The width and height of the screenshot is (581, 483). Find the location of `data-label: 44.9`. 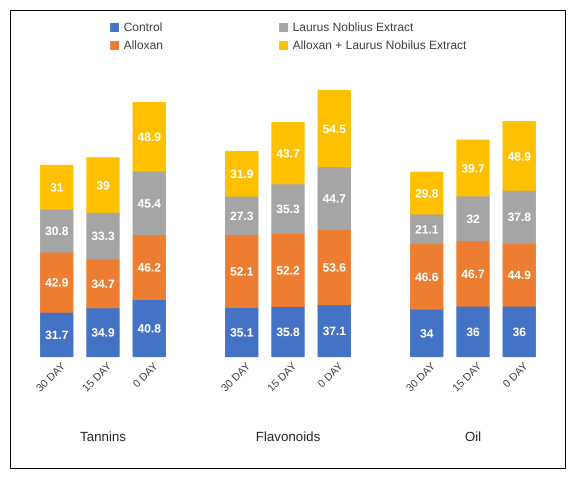

data-label: 44.9 is located at coordinates (520, 275).